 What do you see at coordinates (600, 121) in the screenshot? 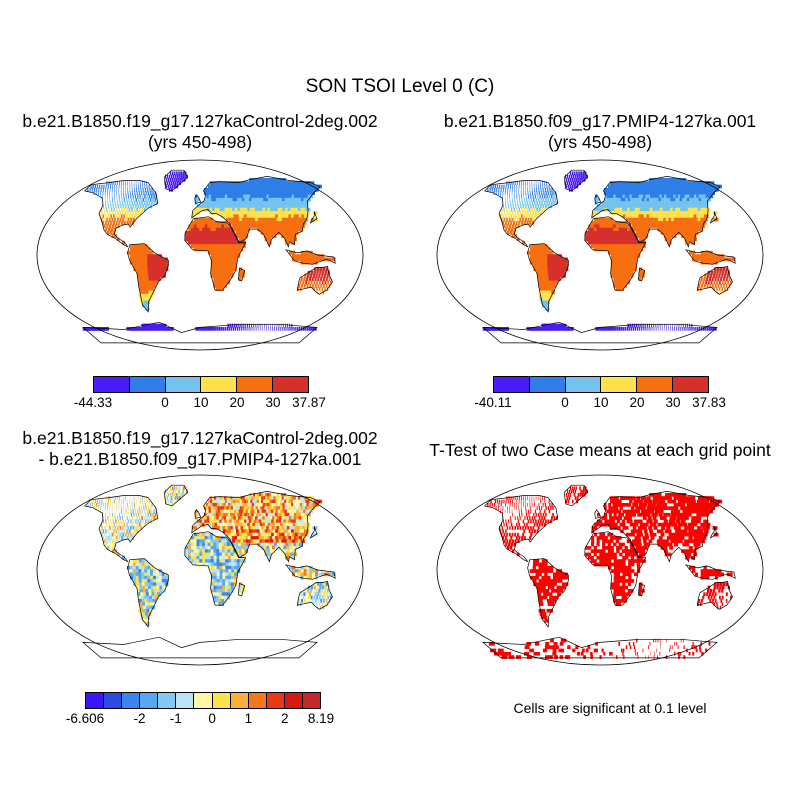
I see `panel-title-line1: b.e21.B1850.f09_g17.PMIP4-127ka.001` at bounding box center [600, 121].